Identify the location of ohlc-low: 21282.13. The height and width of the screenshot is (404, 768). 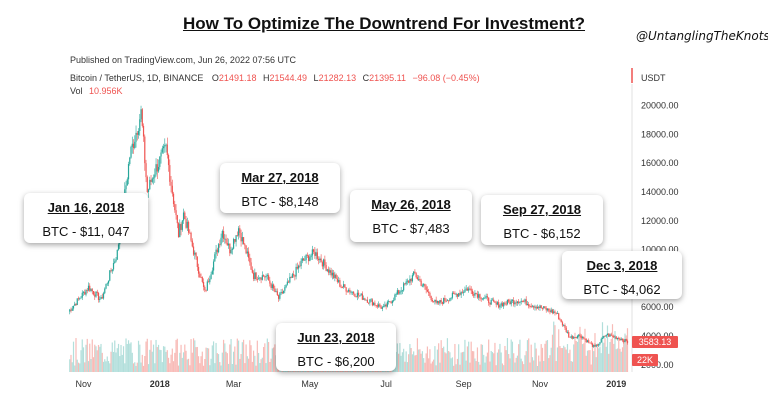
(338, 78).